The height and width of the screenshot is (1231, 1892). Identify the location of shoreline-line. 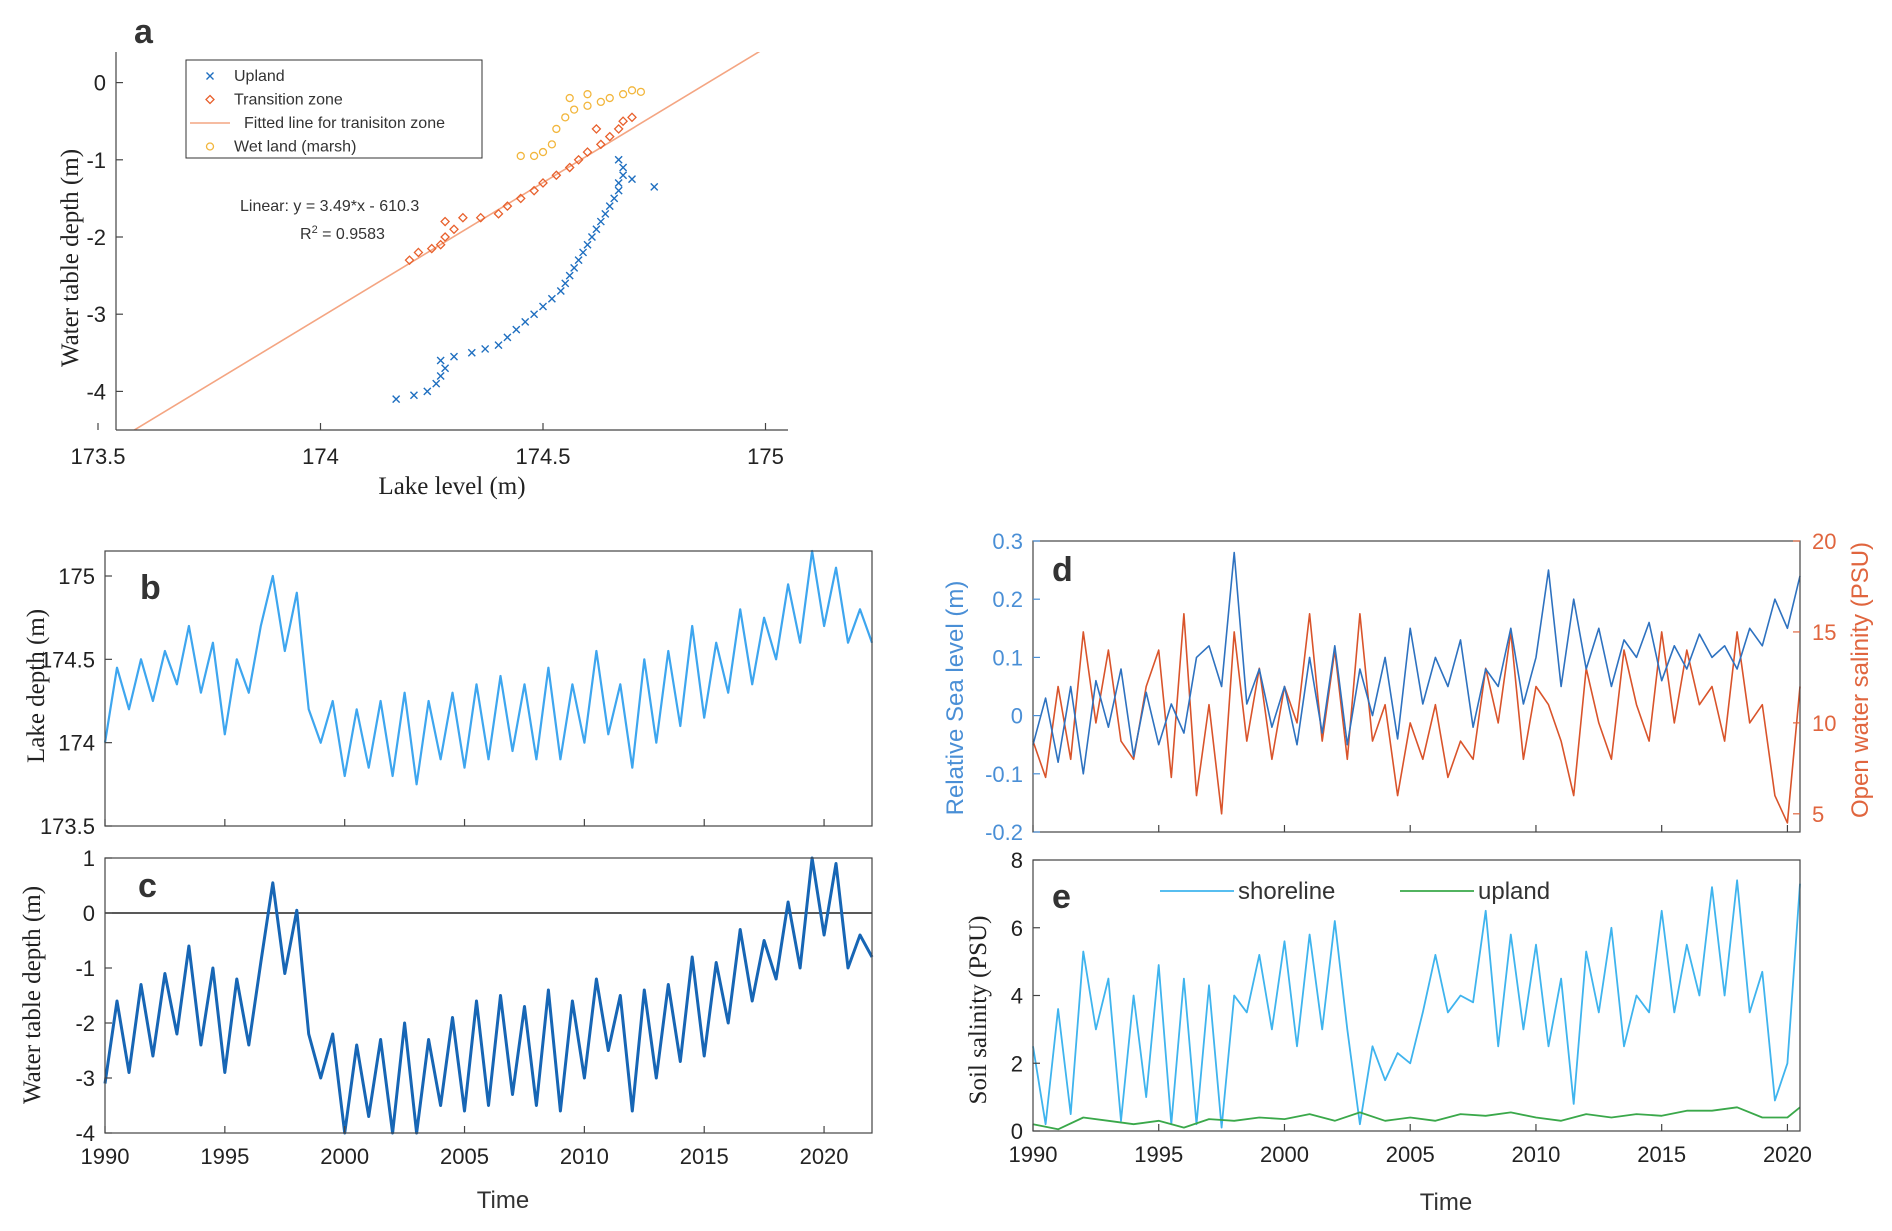
(1416, 1004).